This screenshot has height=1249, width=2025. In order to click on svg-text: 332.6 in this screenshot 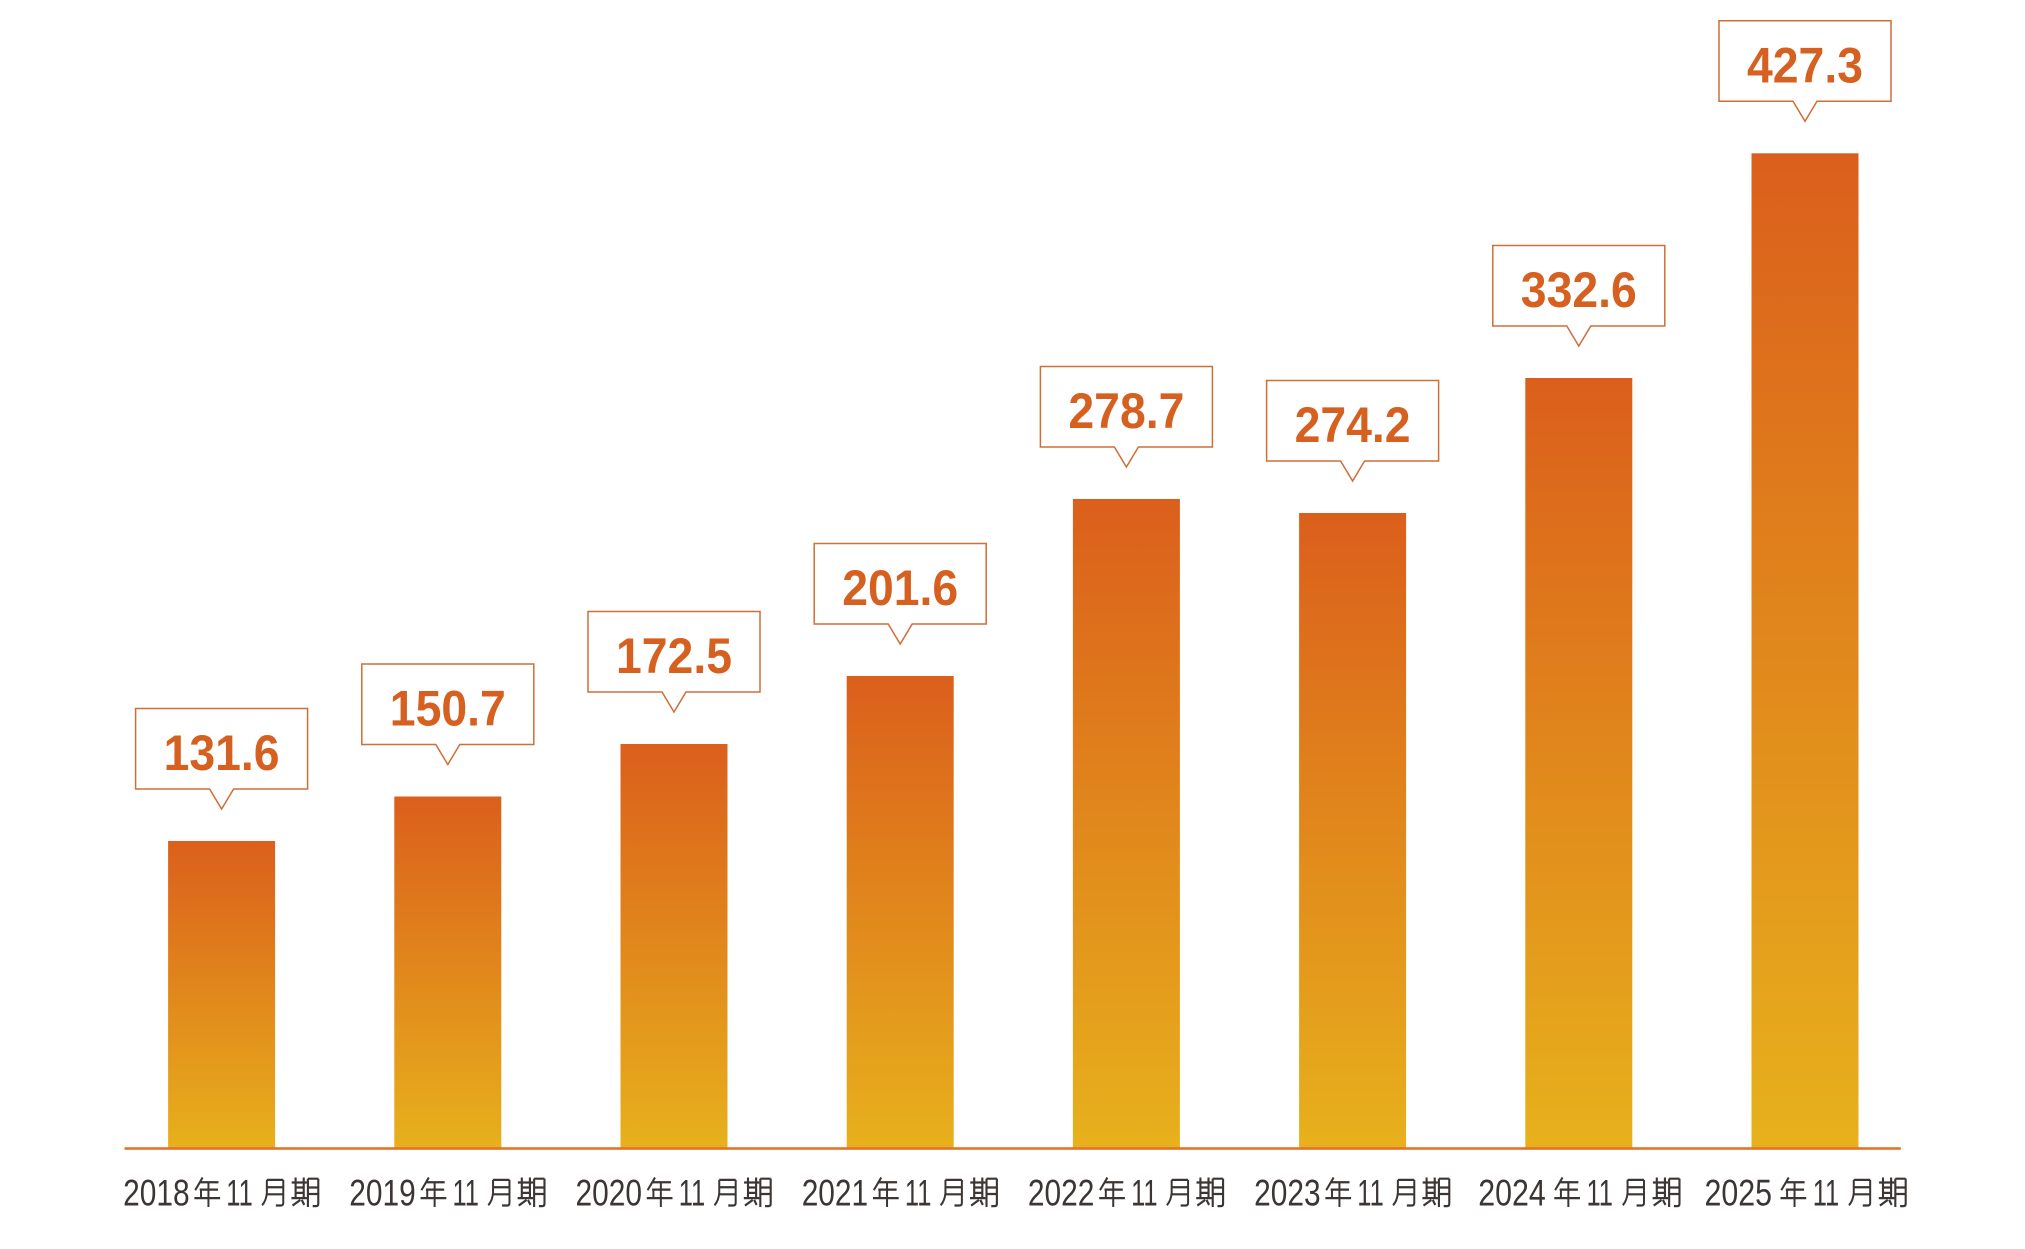, I will do `click(1579, 290)`.